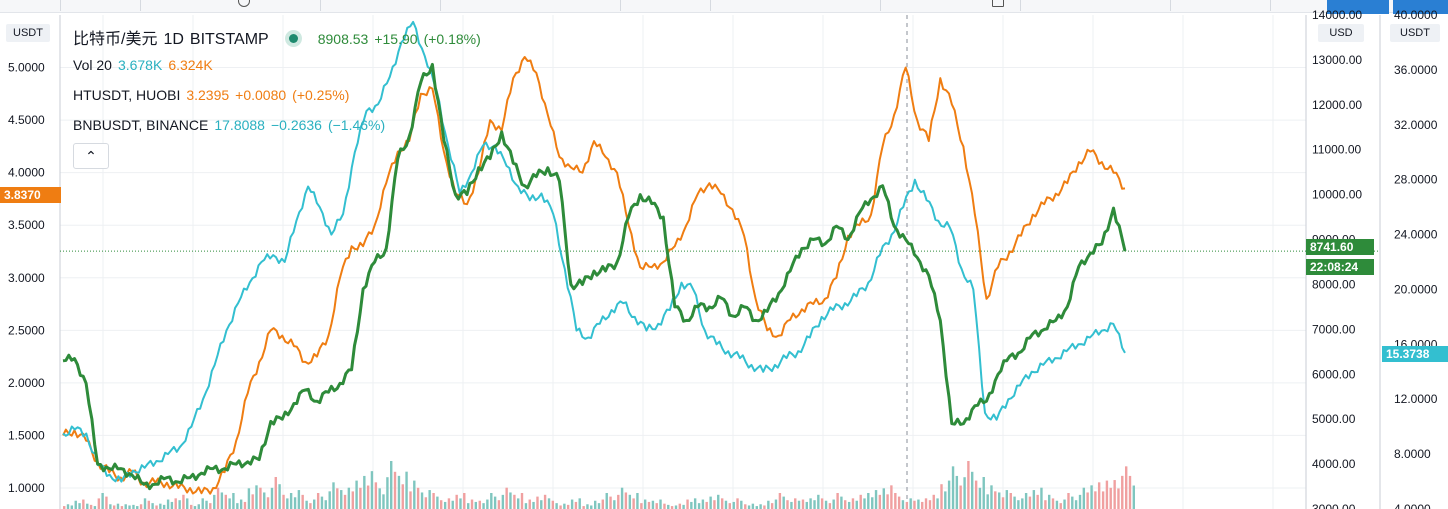 The width and height of the screenshot is (1448, 509). I want to click on chevron-up-icon: ⌃, so click(91, 156).